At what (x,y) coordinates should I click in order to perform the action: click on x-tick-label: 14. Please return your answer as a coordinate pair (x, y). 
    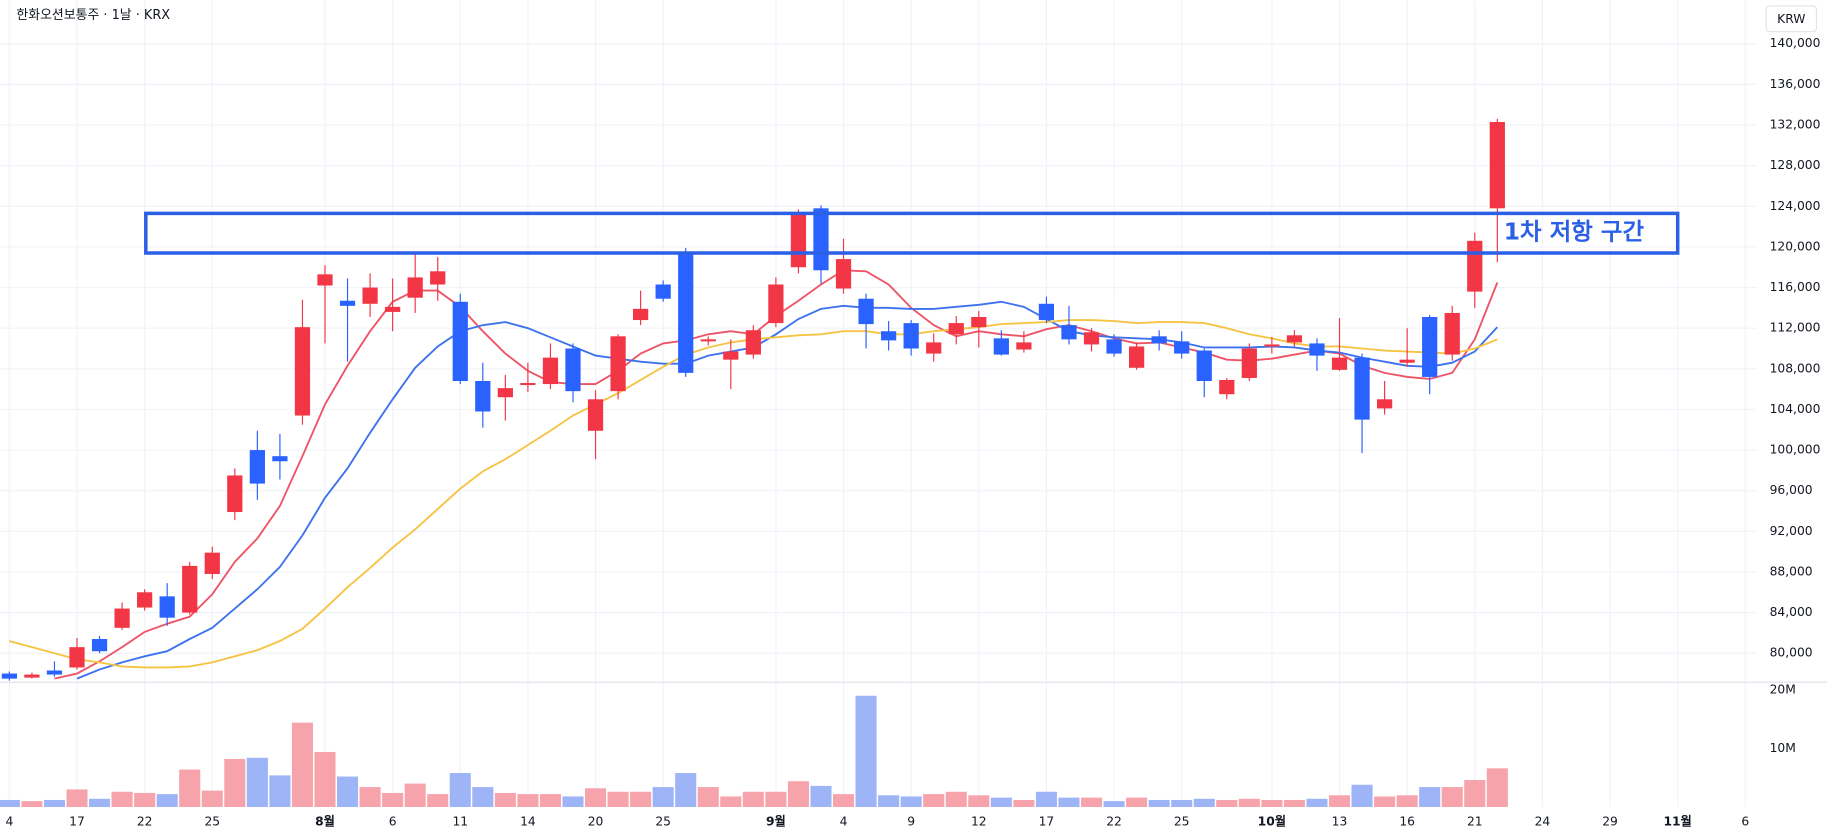
    Looking at the image, I should click on (528, 822).